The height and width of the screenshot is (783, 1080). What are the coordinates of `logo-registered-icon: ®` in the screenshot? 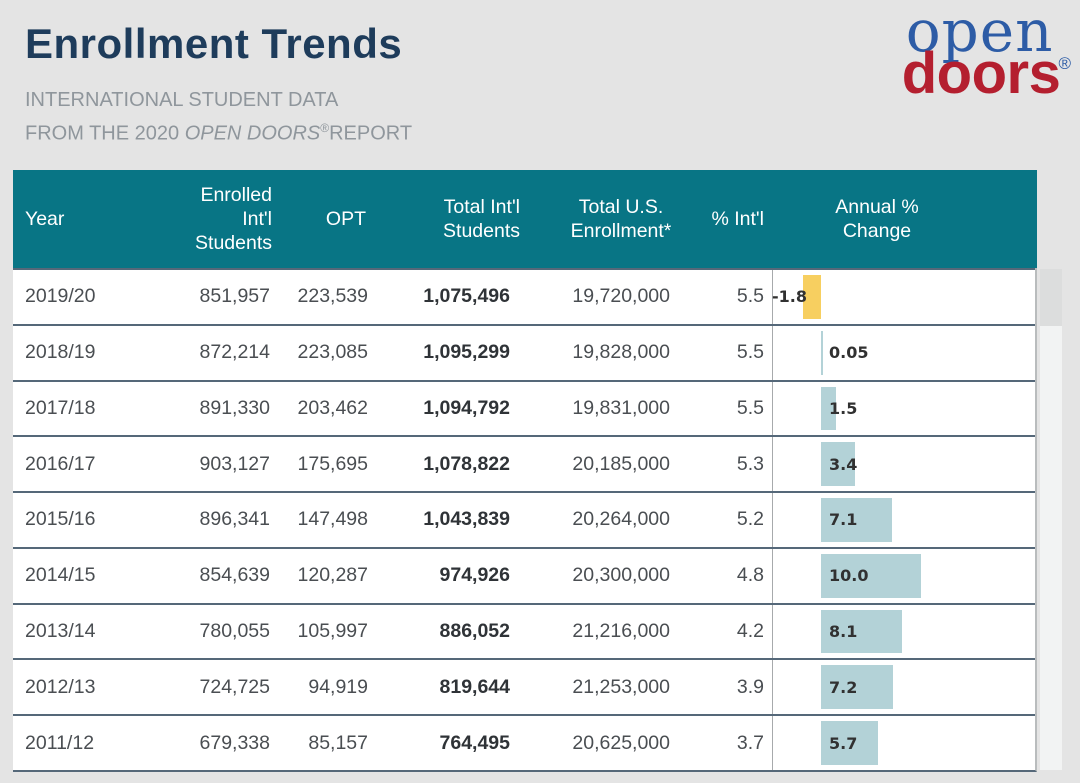 It's located at (1064, 63).